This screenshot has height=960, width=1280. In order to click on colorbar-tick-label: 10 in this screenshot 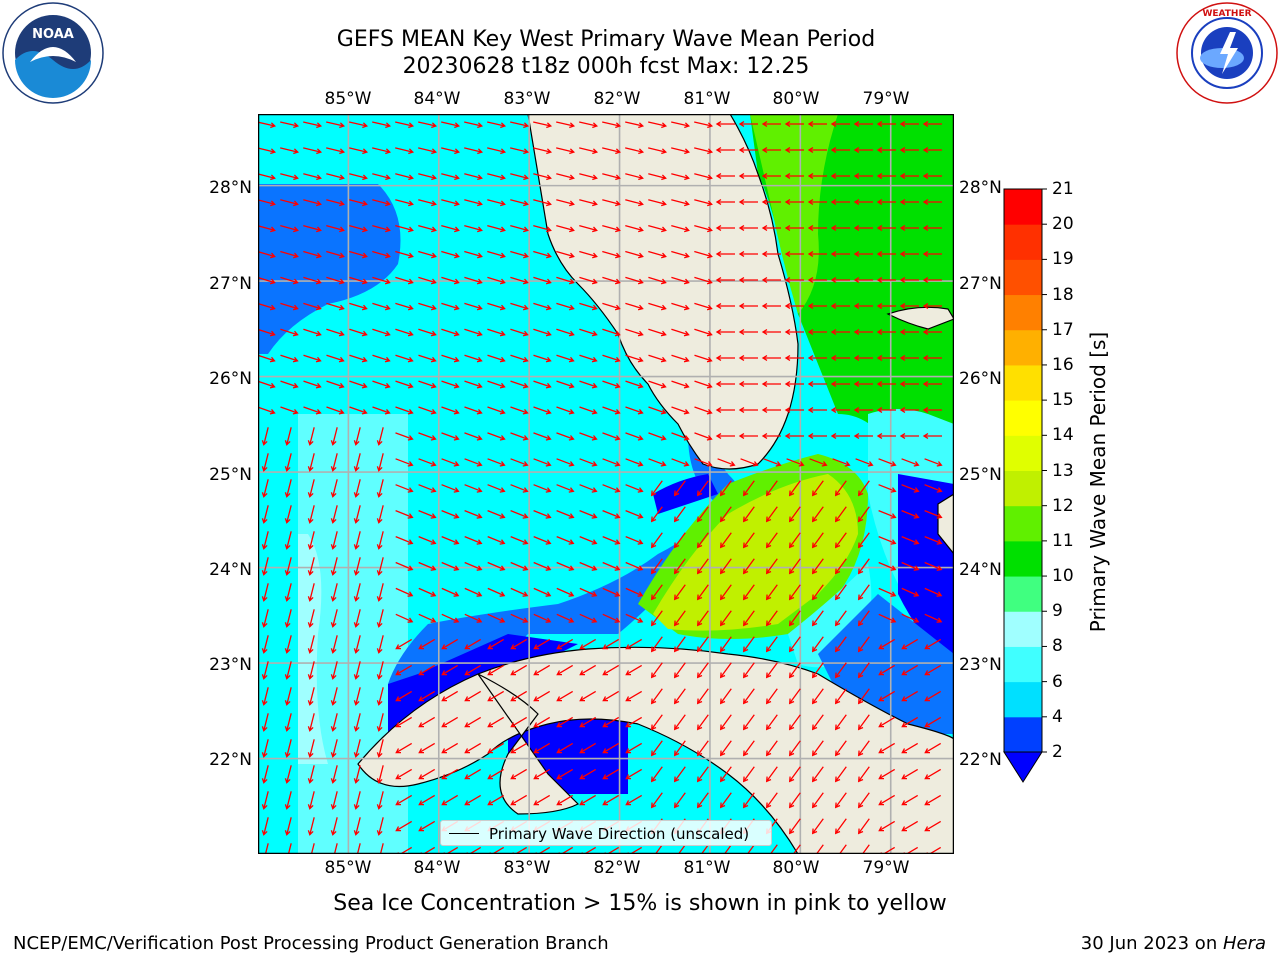, I will do `click(1063, 576)`.